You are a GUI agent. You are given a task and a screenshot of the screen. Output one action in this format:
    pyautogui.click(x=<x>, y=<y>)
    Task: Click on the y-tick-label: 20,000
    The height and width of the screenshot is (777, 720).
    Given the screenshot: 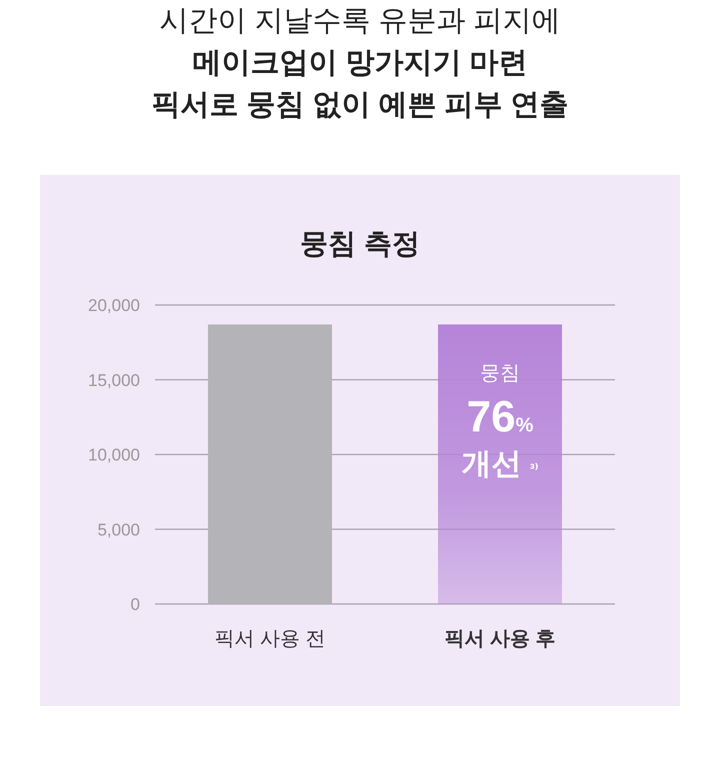 What is the action you would take?
    pyautogui.click(x=114, y=305)
    